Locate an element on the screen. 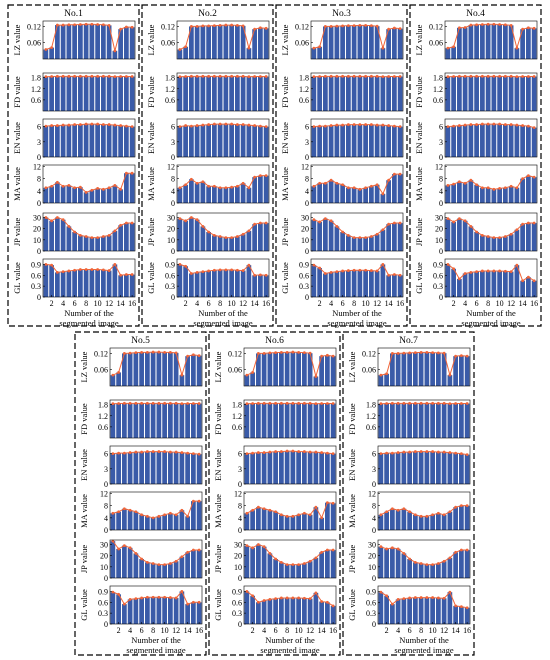 The width and height of the screenshot is (550, 660). panel-border is located at coordinates (475, 165).